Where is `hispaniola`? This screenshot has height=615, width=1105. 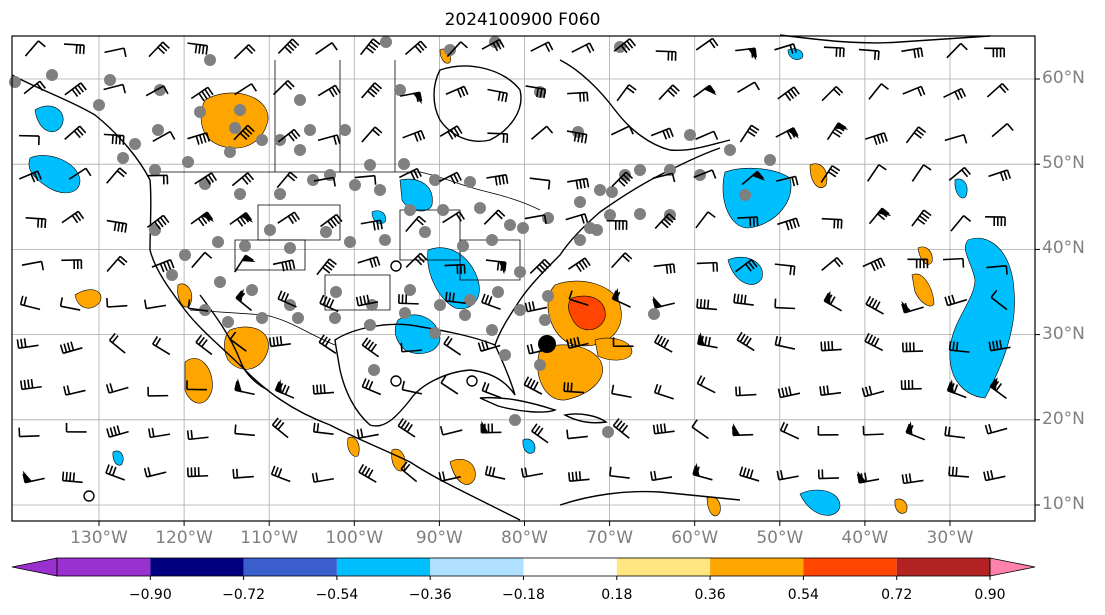 hispaniola is located at coordinates (585, 418).